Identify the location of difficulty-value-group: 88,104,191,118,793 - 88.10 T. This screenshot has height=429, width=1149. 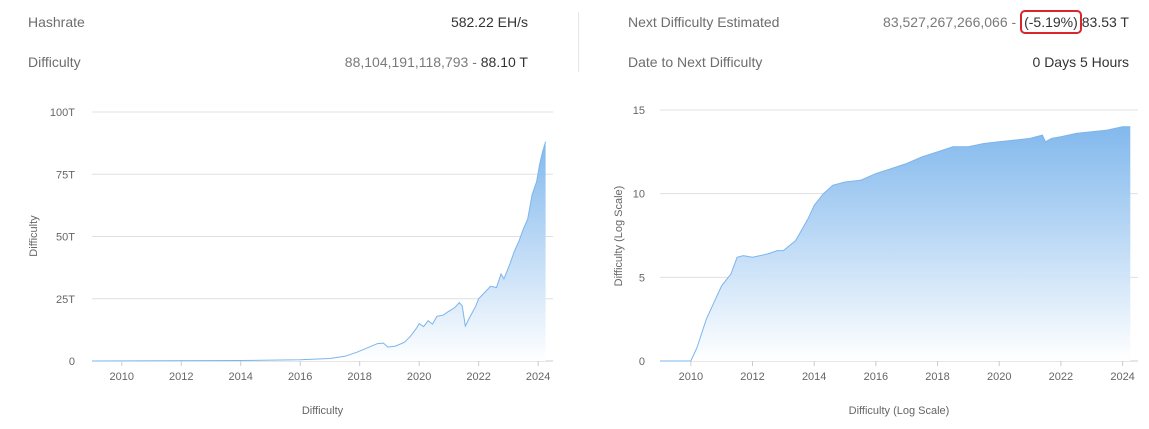
(436, 62).